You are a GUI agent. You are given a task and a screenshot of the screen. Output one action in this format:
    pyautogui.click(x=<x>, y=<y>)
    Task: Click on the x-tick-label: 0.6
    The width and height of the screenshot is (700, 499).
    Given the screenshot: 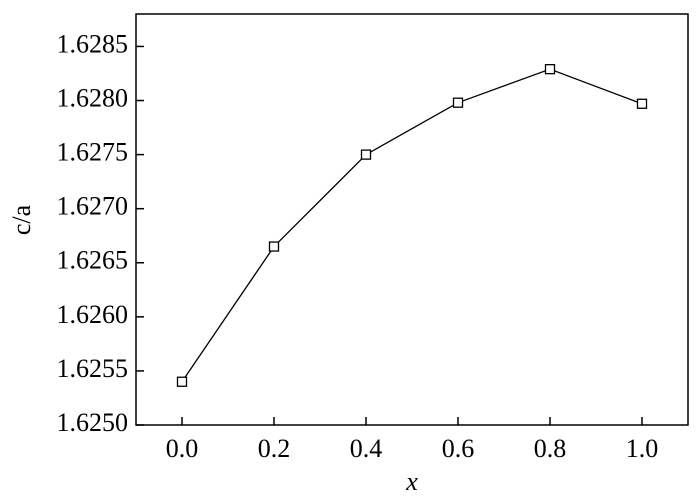 What is the action you would take?
    pyautogui.click(x=458, y=448)
    